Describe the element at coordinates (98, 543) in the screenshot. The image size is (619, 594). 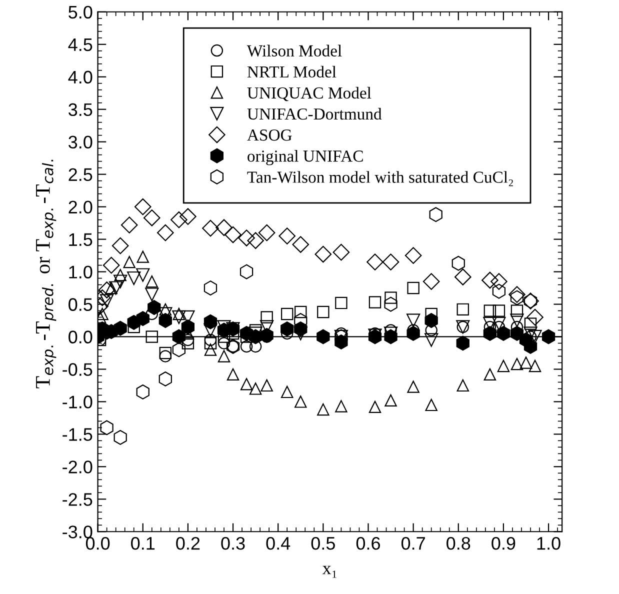
I see `x-tick-label: 0.0` at that location.